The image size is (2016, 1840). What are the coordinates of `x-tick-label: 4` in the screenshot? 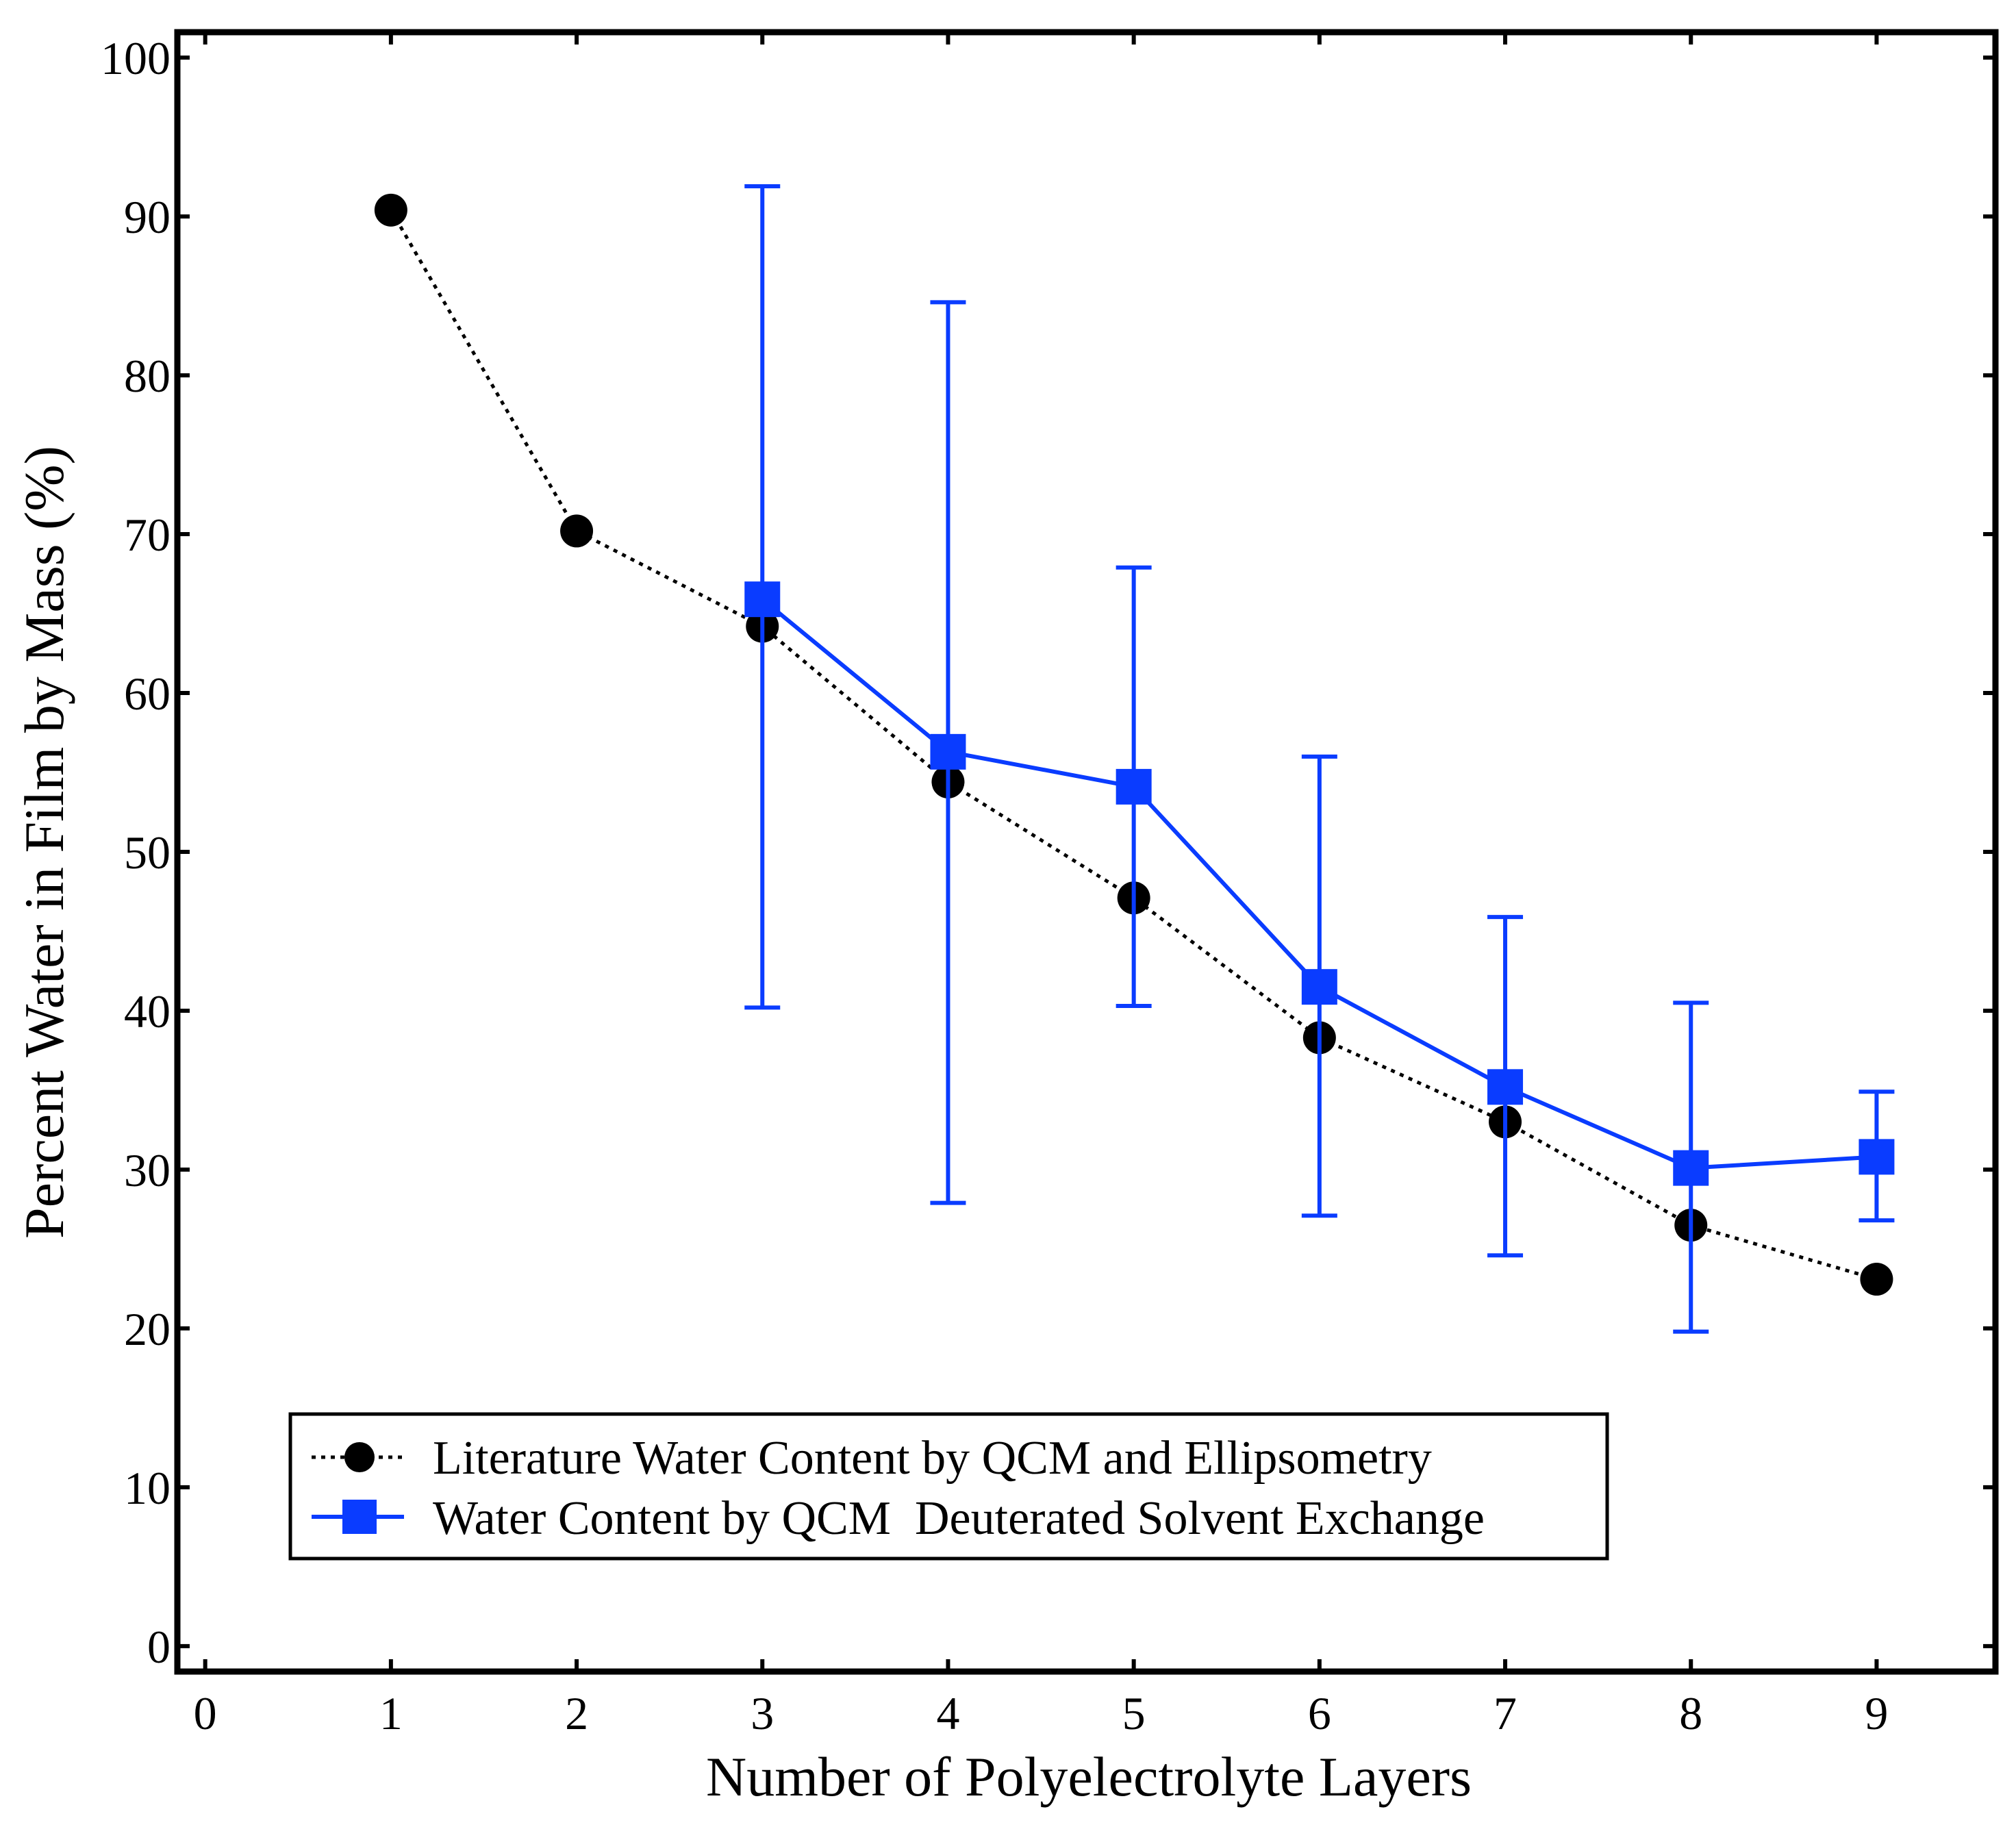 It's located at (947, 1713).